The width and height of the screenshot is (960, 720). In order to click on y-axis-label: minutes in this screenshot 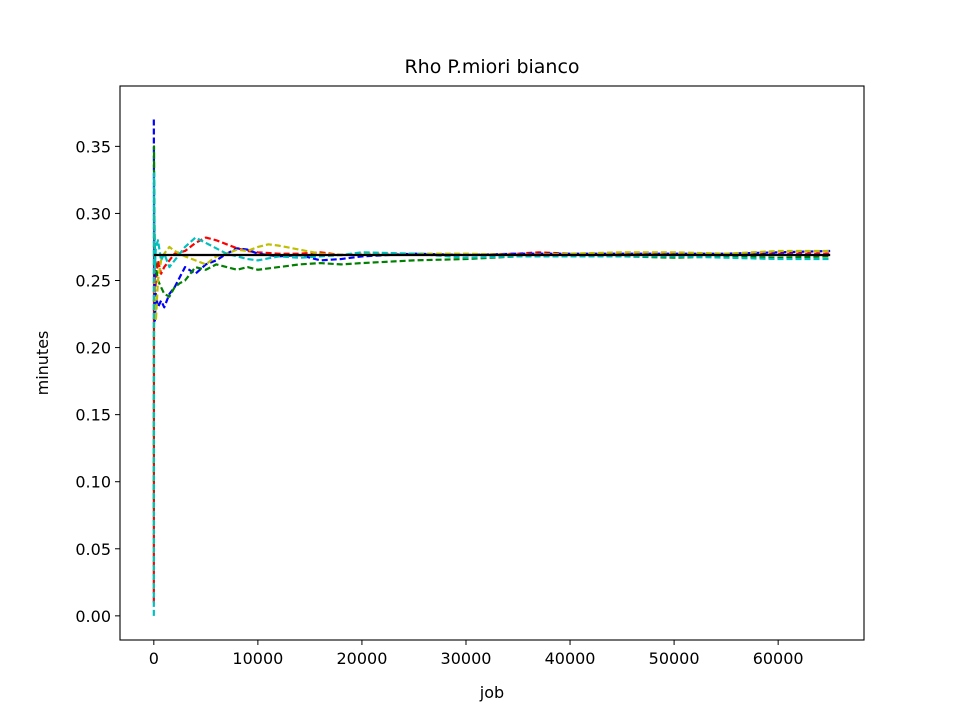, I will do `click(42, 363)`.